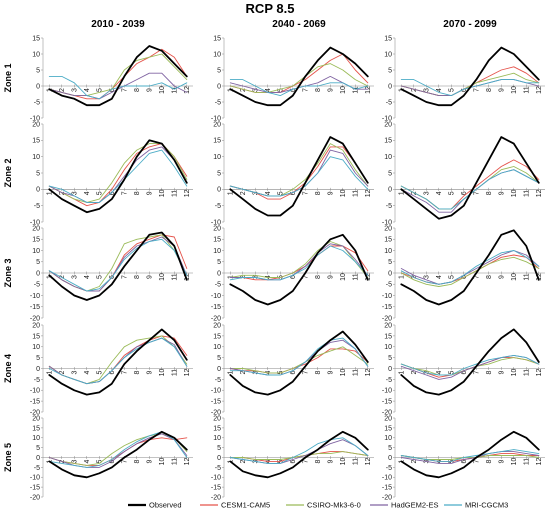 The height and width of the screenshot is (510, 550). What do you see at coordinates (216, 318) in the screenshot?
I see `y-tick-label: -20` at bounding box center [216, 318].